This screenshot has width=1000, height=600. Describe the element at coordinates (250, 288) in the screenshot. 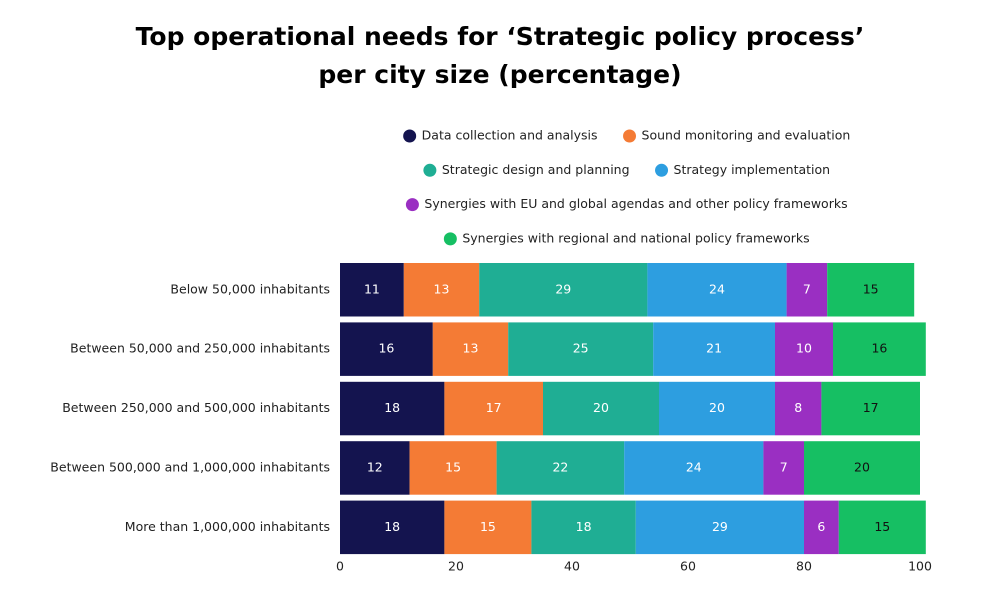

I see `y-tick-label: Below 50,000 inhabitants` at that location.